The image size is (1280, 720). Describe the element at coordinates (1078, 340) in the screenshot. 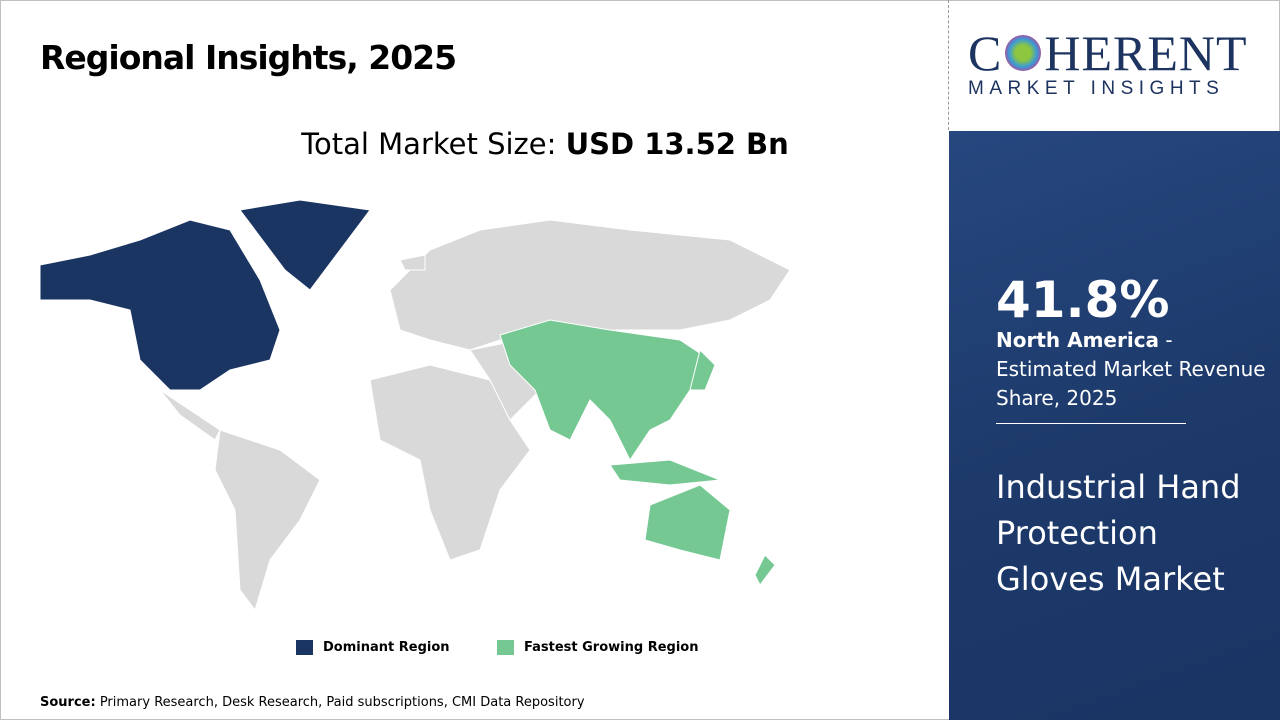

I see `region-name: North America` at that location.